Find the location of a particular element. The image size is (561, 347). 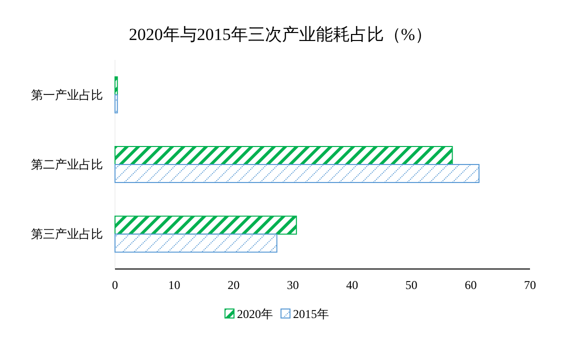

x-tick-label: 10 is located at coordinates (174, 285).